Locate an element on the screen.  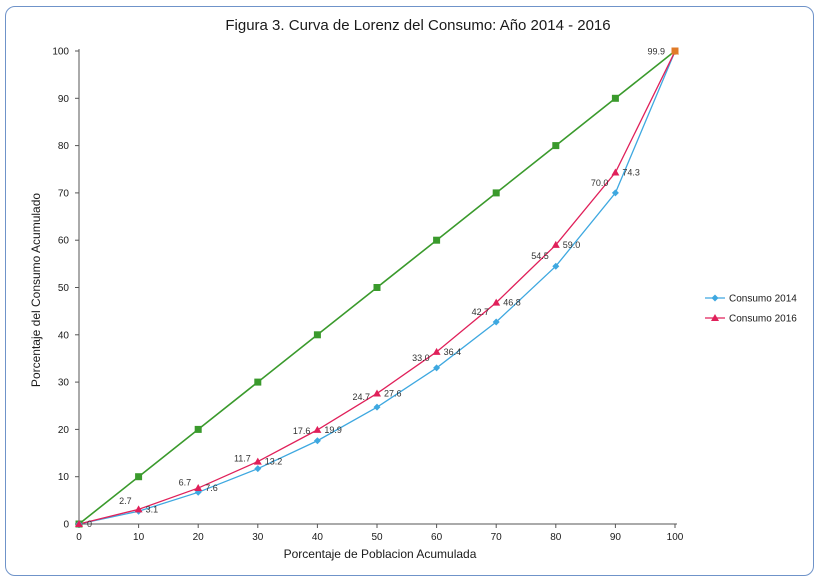
x-tick-label: 50 is located at coordinates (377, 537).